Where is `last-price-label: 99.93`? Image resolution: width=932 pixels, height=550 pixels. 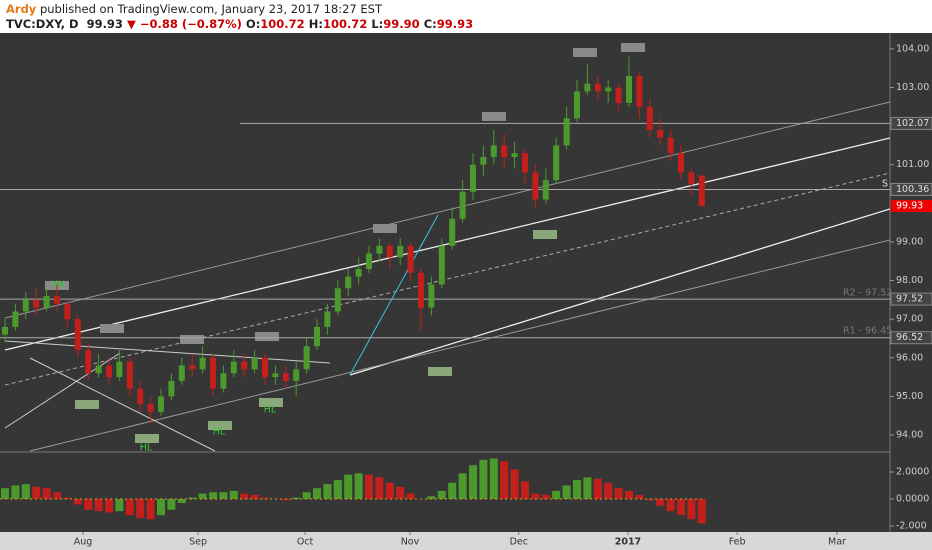
last-price-label: 99.93 is located at coordinates (909, 206).